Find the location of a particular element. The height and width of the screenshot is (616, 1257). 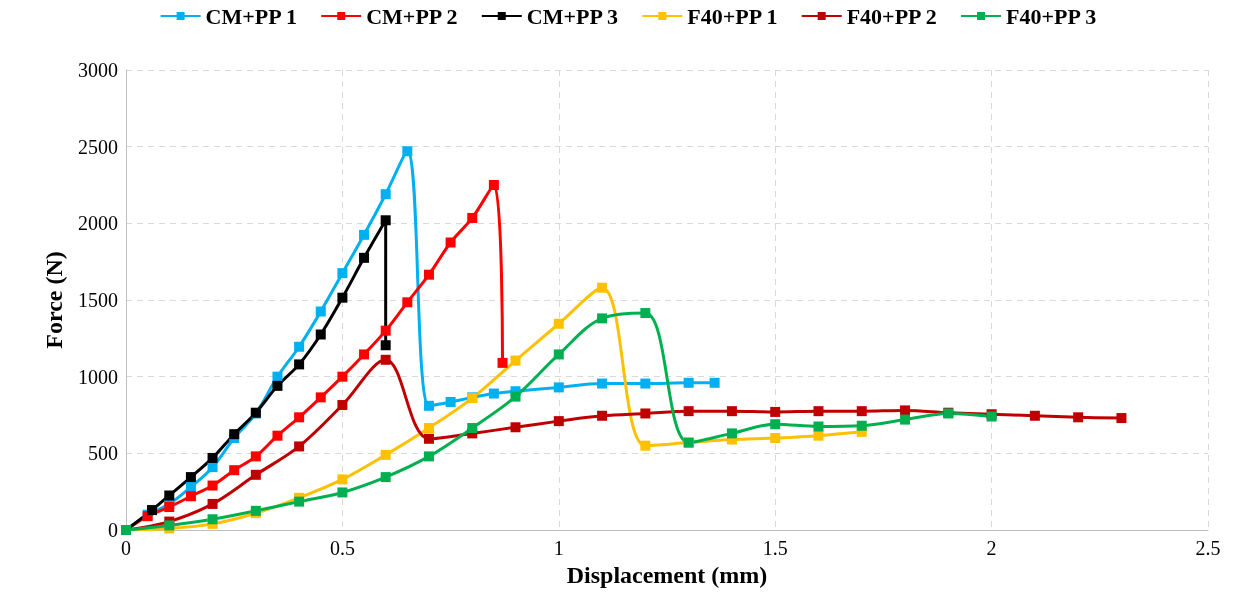

y-tick-label: 2500 is located at coordinates (98, 146).